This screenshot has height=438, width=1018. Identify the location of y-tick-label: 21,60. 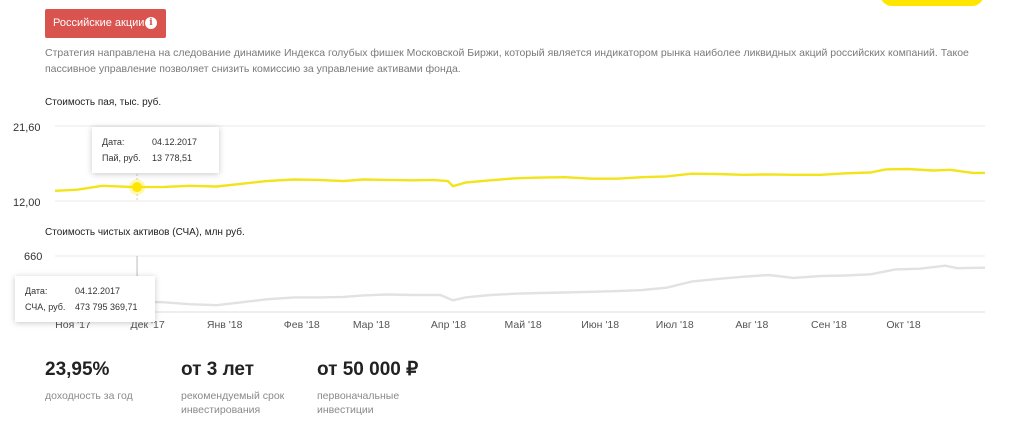
(27, 128).